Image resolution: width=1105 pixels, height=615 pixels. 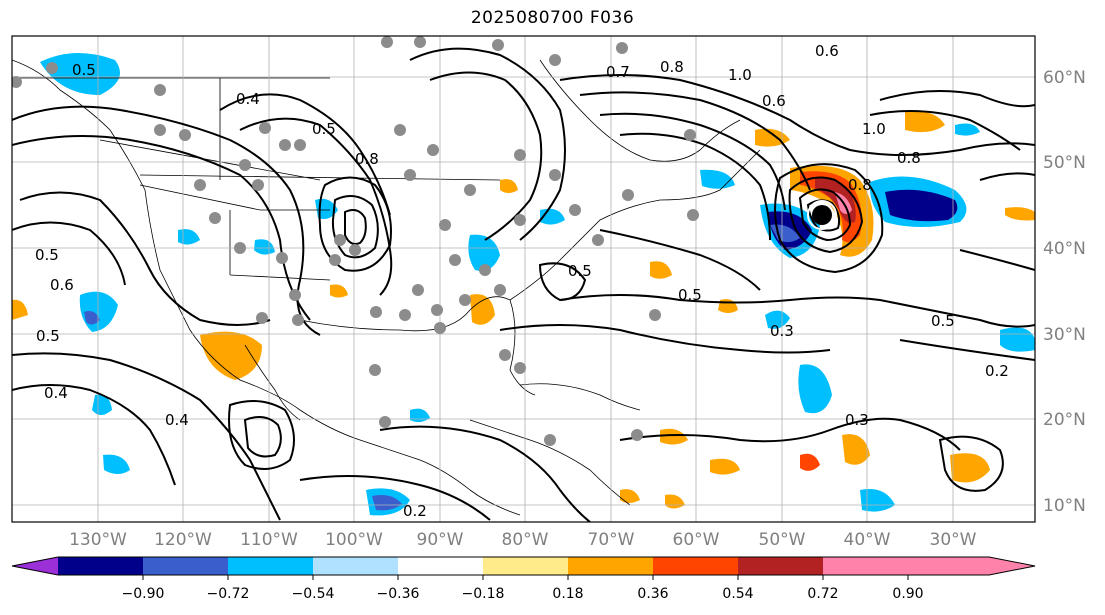 What do you see at coordinates (313, 594) in the screenshot?
I see `colorbar-tick-label: −0.54` at bounding box center [313, 594].